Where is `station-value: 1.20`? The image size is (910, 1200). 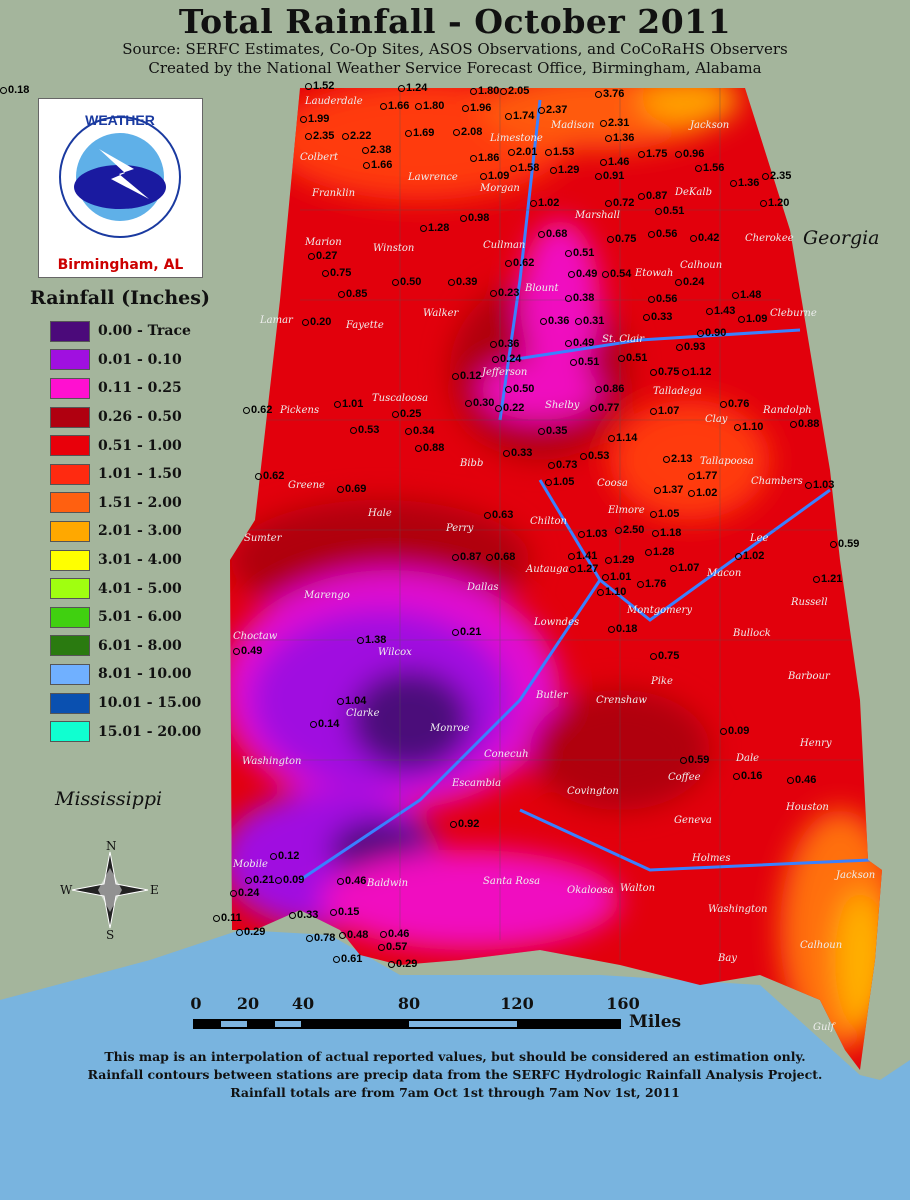
station-value: 1.20 is located at coordinates (774, 203).